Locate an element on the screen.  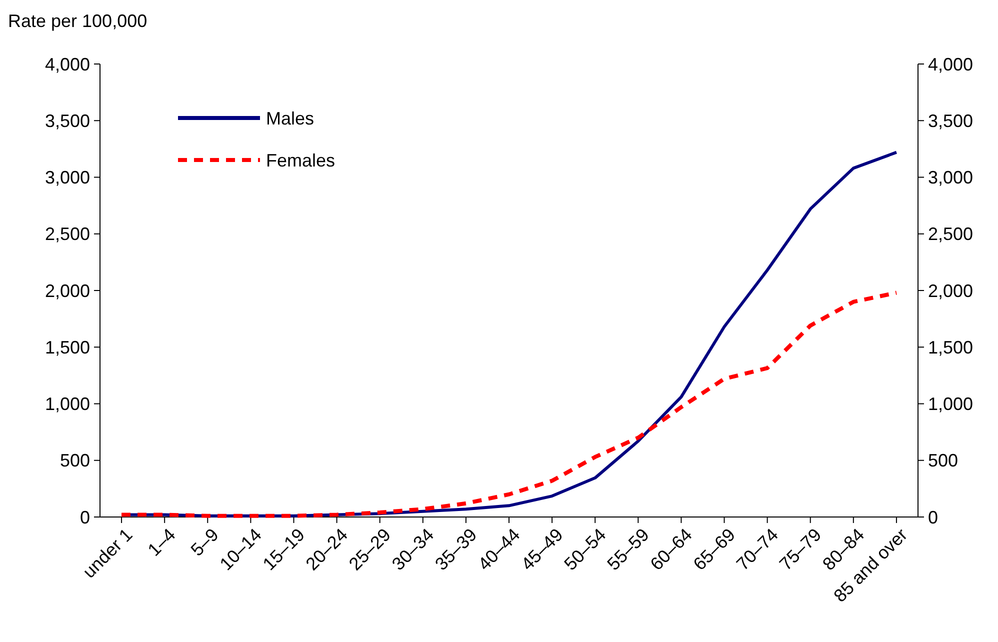
y2-tick-label: 1,500 is located at coordinates (951, 347).